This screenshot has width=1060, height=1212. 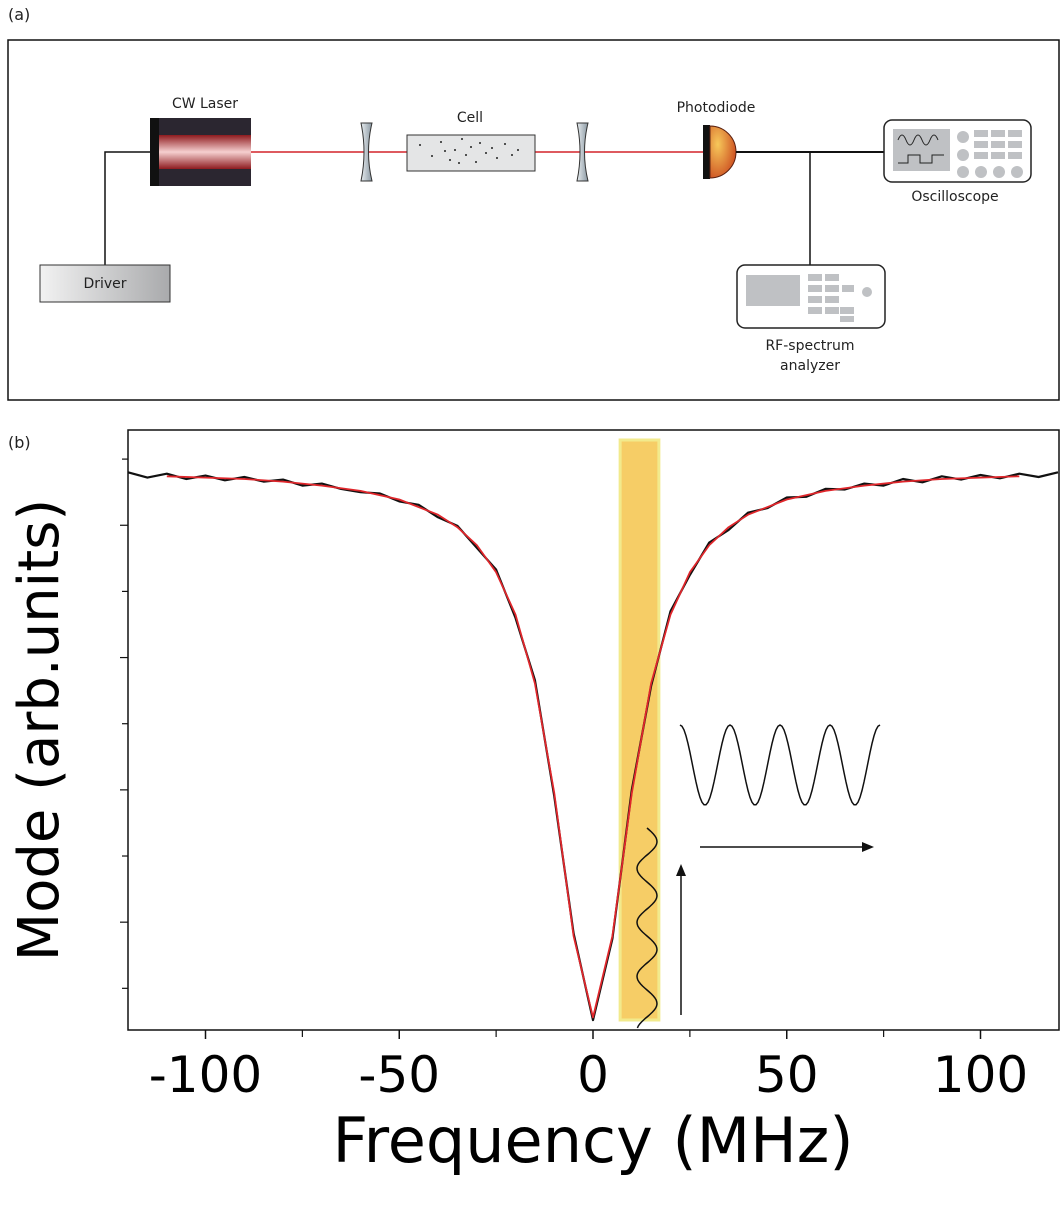 I want to click on panel-label: (b), so click(x=19, y=442).